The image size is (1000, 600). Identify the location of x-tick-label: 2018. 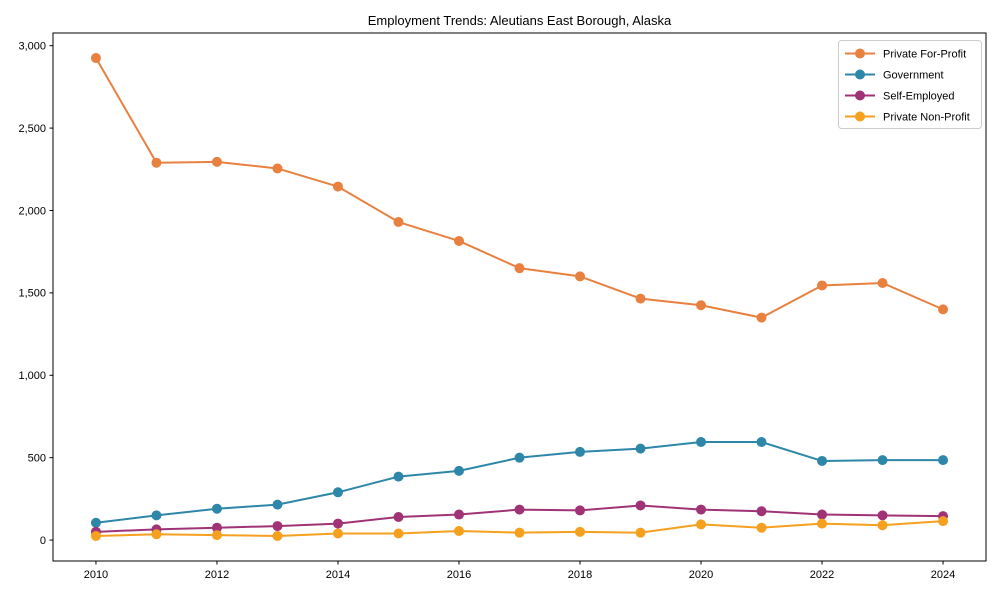
(580, 575).